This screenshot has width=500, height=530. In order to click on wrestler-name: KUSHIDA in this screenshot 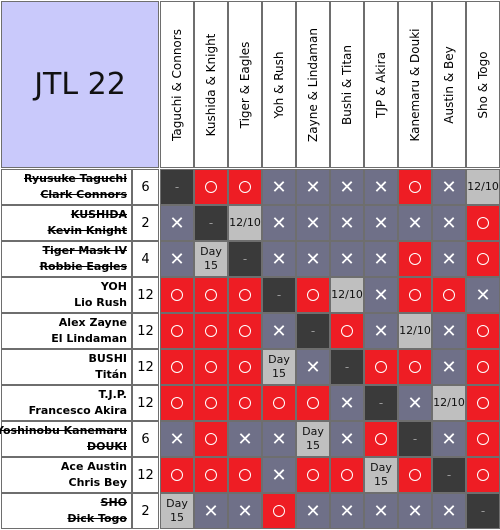, I will do `click(98, 214)`.